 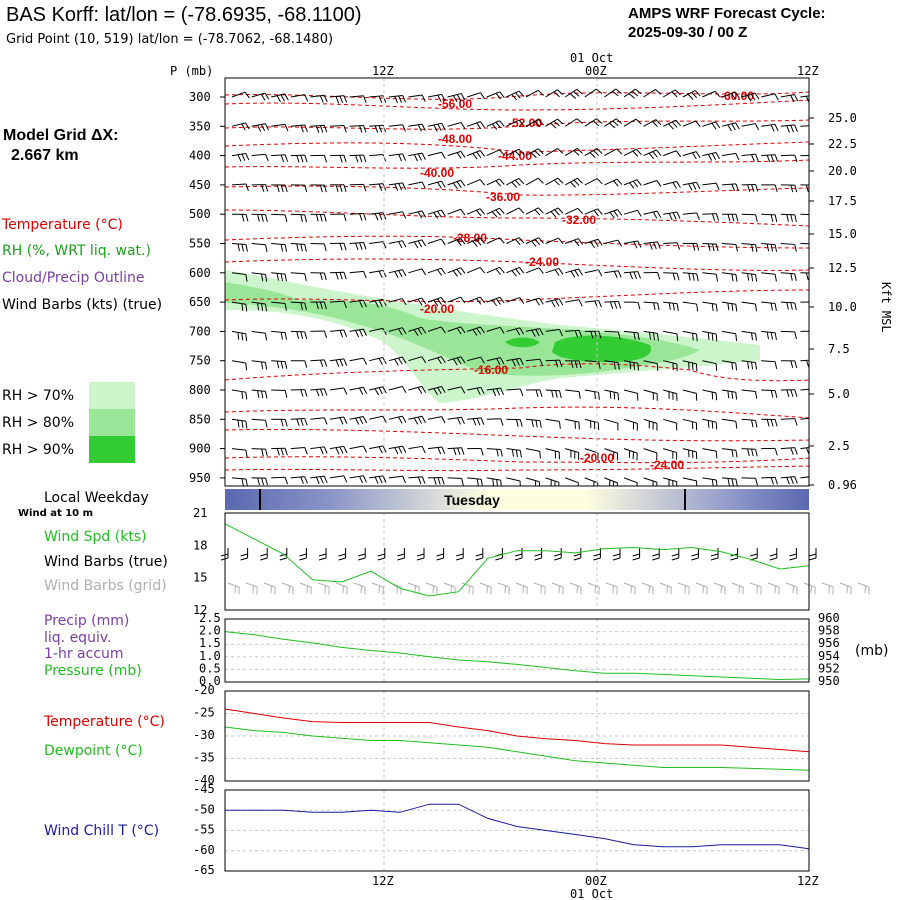 What do you see at coordinates (204, 809) in the screenshot?
I see `wind-chill-tick-label: -50` at bounding box center [204, 809].